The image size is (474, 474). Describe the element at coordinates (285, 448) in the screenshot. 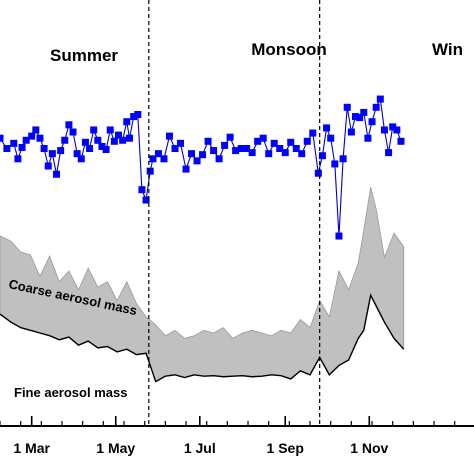

I see `x-tick-label: 1 Sep` at that location.